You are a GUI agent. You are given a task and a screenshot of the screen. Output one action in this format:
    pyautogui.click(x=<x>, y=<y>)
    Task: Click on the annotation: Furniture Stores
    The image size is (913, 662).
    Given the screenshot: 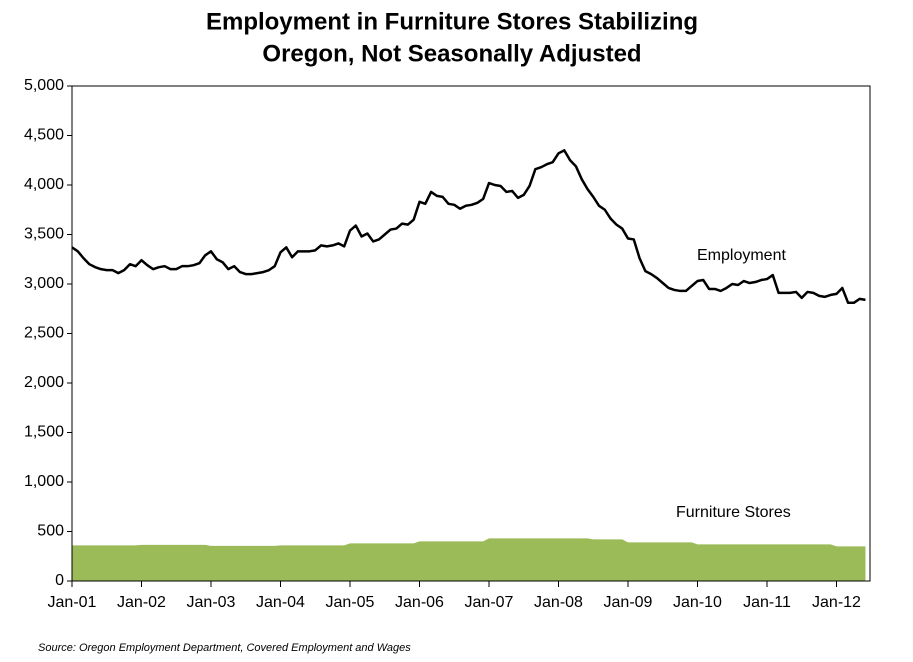 What is the action you would take?
    pyautogui.click(x=733, y=512)
    